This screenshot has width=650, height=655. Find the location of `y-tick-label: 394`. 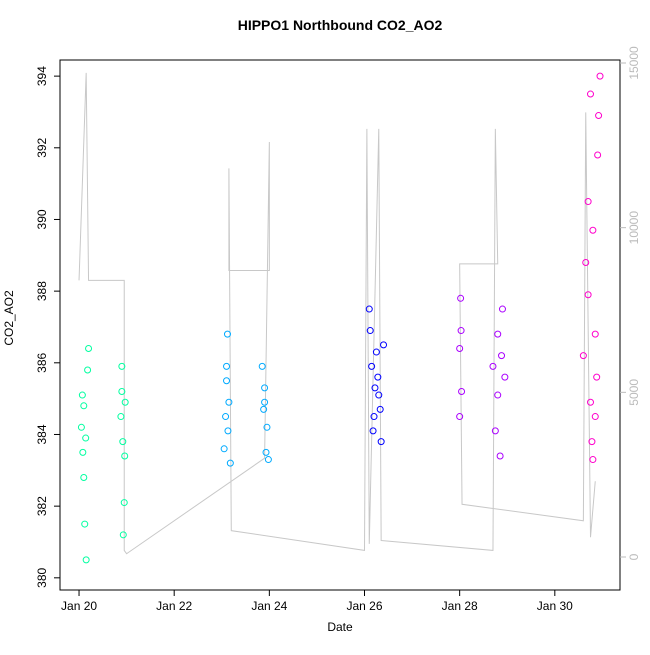

y-tick-label: 394 is located at coordinates (42, 76).